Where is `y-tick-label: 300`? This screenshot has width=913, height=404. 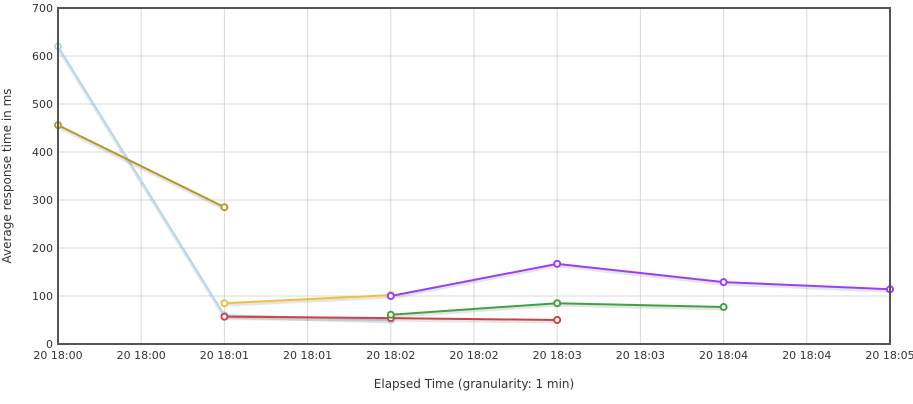 y-tick-label: 300 is located at coordinates (42, 200).